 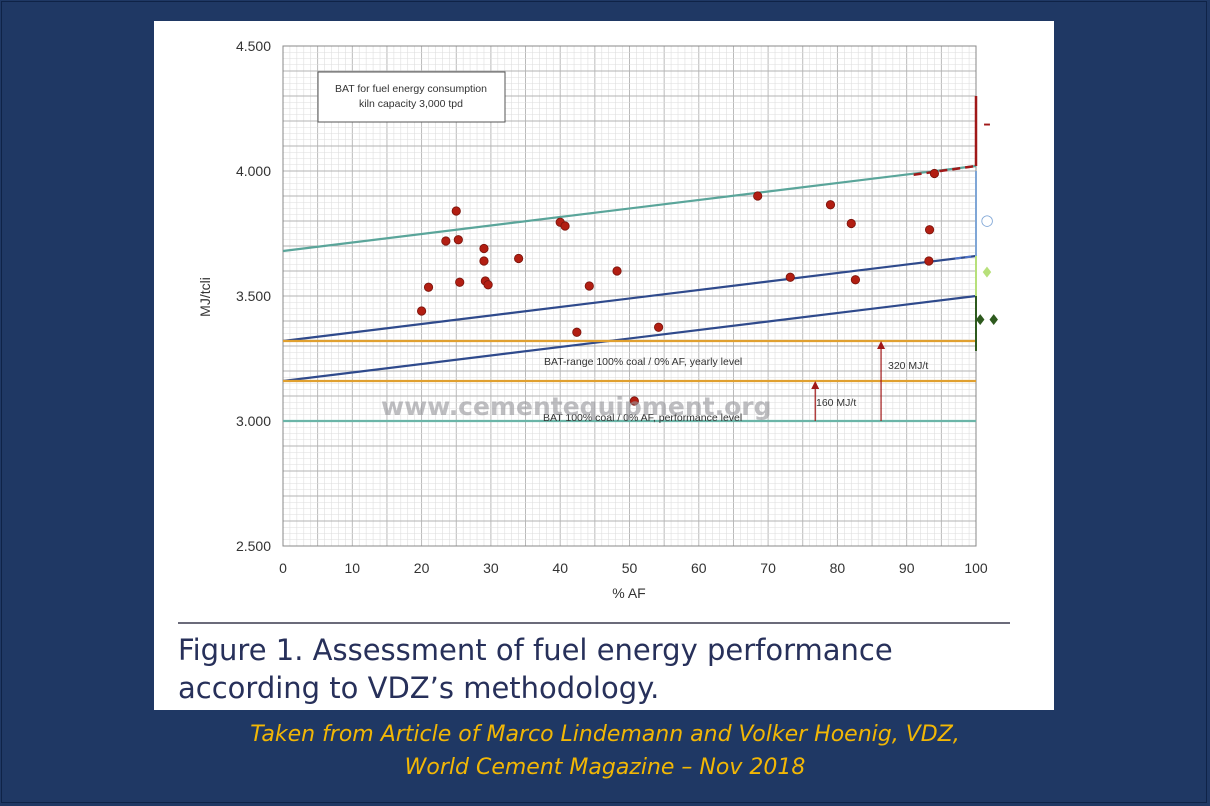 What do you see at coordinates (908, 366) in the screenshot?
I see `annotation-320: 320 MJ/t` at bounding box center [908, 366].